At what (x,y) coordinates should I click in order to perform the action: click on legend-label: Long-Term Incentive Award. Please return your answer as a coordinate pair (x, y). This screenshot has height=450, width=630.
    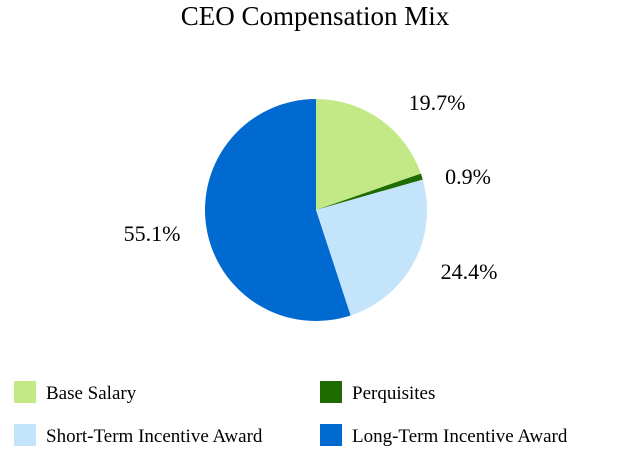
    Looking at the image, I should click on (460, 436).